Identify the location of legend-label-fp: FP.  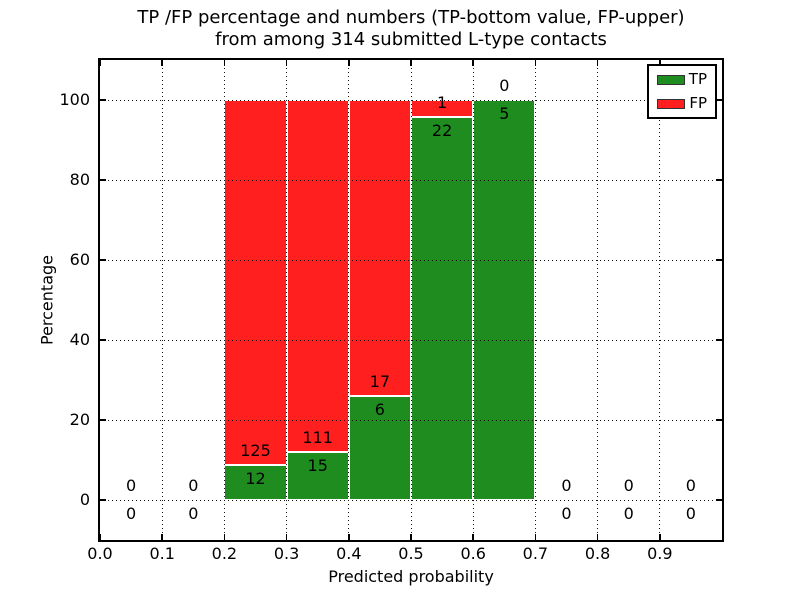
(698, 103).